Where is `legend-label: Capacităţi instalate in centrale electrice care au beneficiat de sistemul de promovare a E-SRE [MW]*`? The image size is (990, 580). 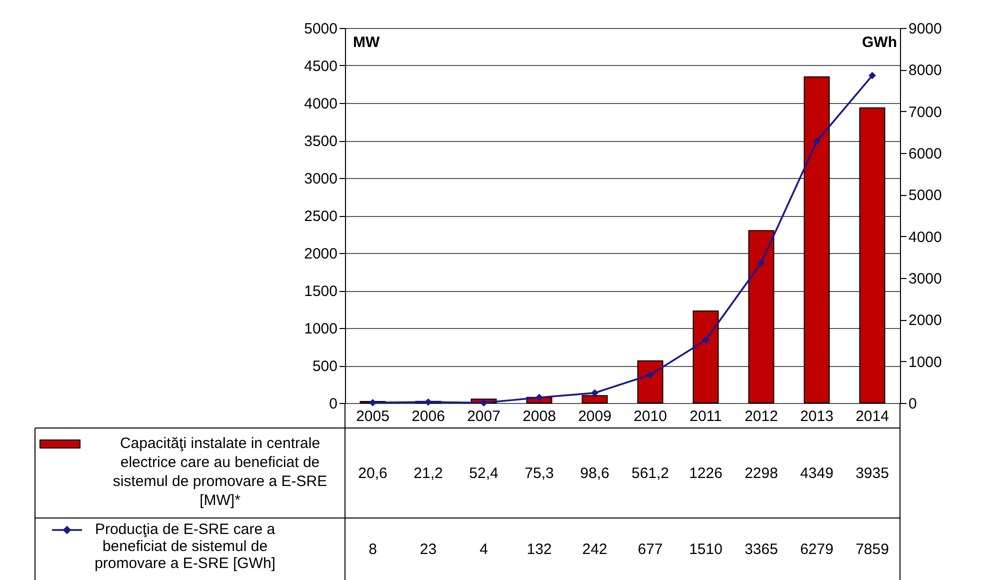 legend-label: Capacităţi instalate in centrale electrice care au beneficiat de sistemul de promovare a E-SRE [MW]* is located at coordinates (220, 472).